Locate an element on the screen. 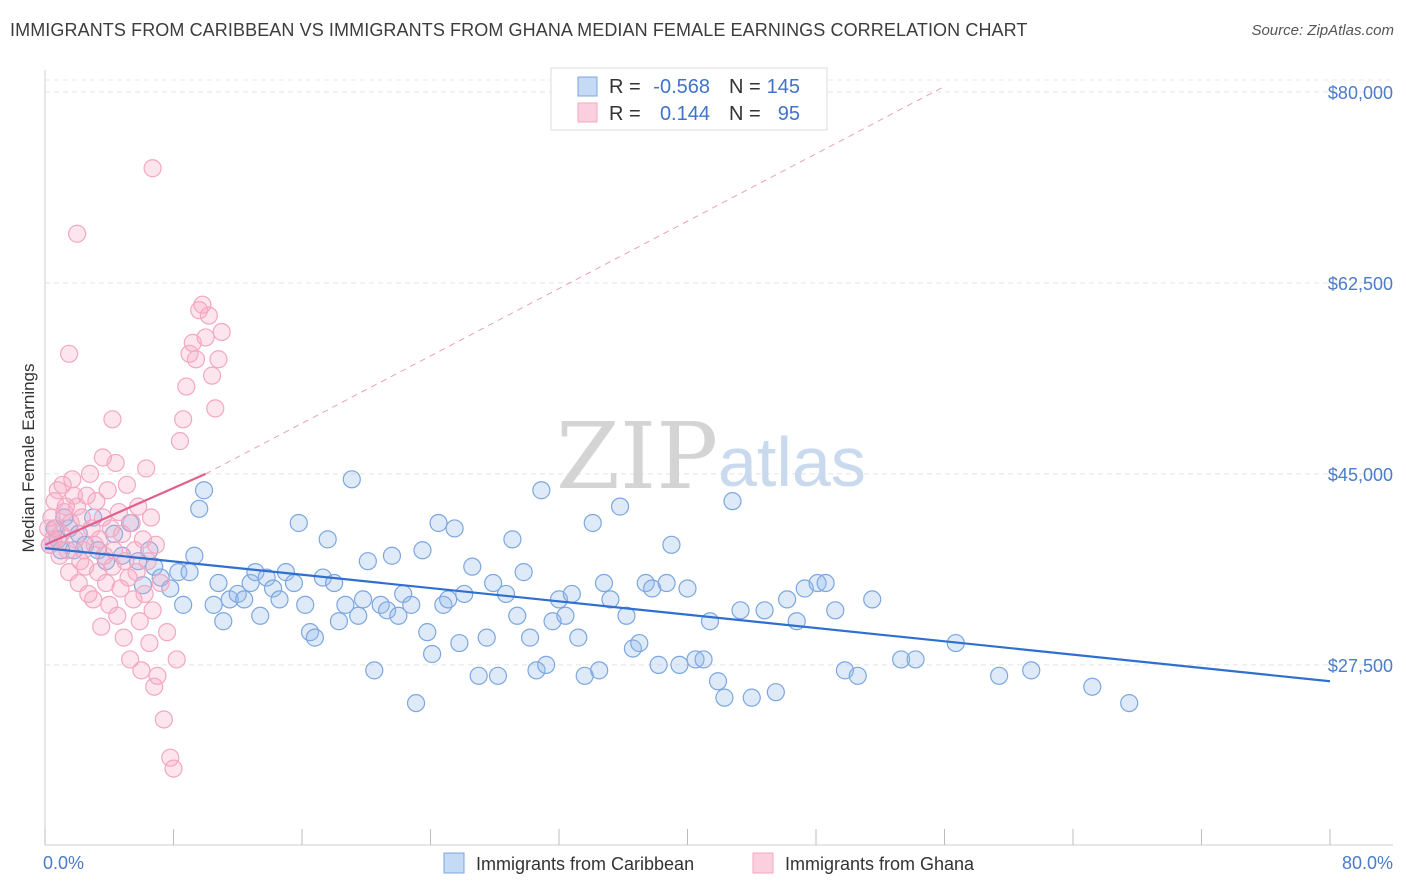 Image resolution: width=1406 pixels, height=892 pixels. legend-swatch-ghana is located at coordinates (587, 112).